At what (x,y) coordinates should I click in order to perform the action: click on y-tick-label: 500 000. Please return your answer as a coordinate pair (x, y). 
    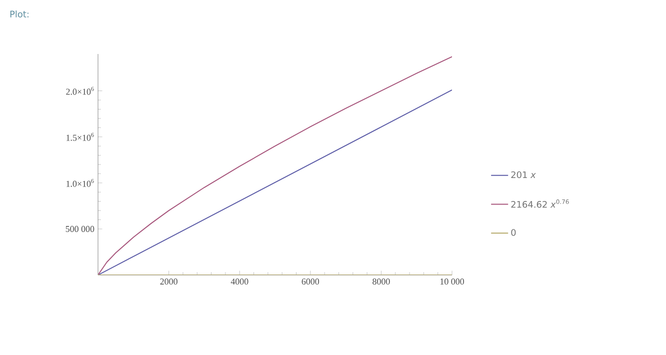
    Looking at the image, I should click on (80, 229).